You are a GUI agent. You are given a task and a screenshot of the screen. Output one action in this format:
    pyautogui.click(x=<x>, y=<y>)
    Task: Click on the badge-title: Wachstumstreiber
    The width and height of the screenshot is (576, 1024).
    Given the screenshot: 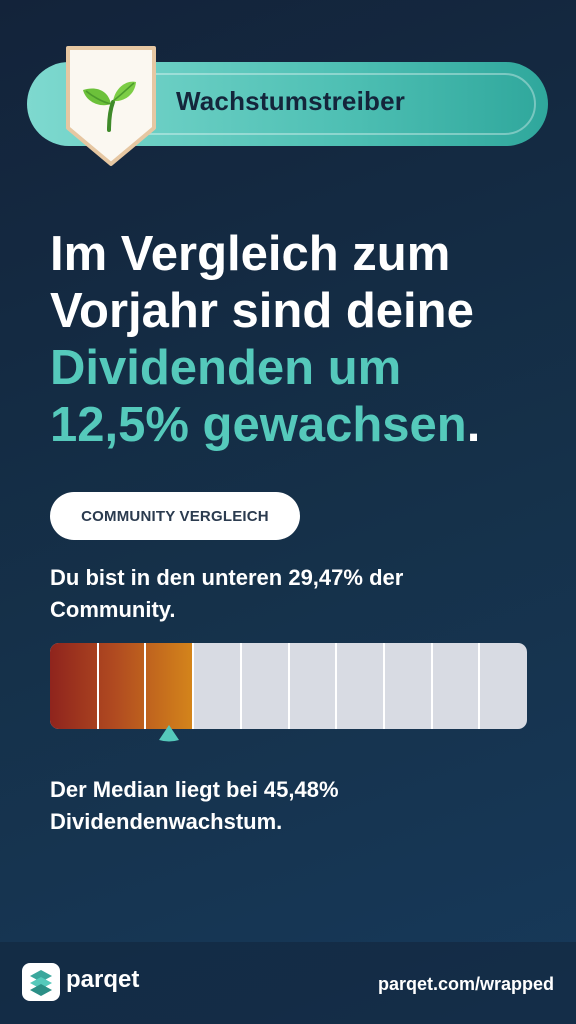 What is the action you would take?
    pyautogui.click(x=291, y=101)
    